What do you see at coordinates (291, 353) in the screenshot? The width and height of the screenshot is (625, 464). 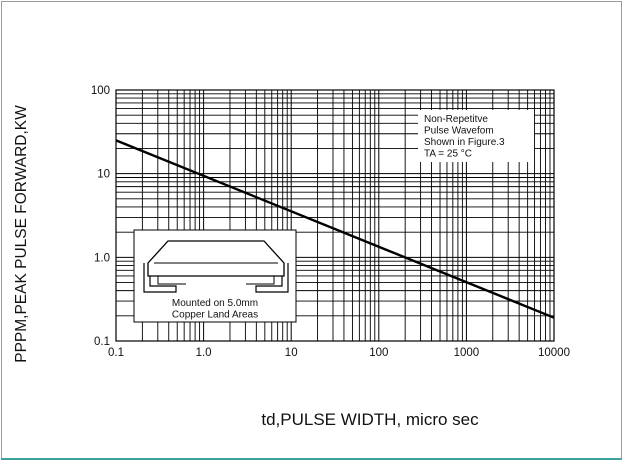 I see `x-tick-label: 10` at bounding box center [291, 353].